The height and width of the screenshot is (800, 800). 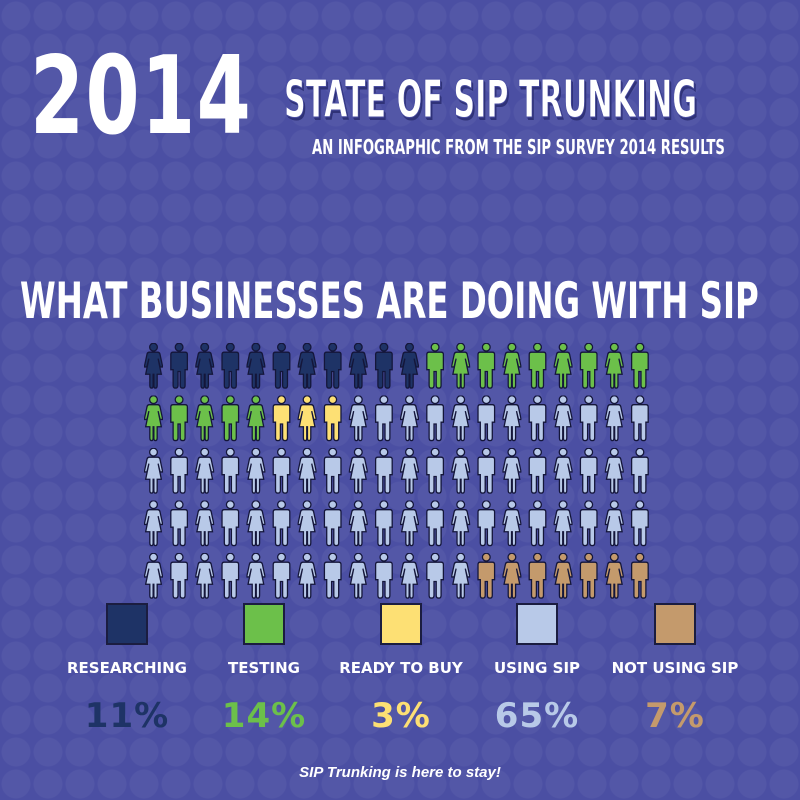 I want to click on legend-percent: 3%, so click(x=401, y=716).